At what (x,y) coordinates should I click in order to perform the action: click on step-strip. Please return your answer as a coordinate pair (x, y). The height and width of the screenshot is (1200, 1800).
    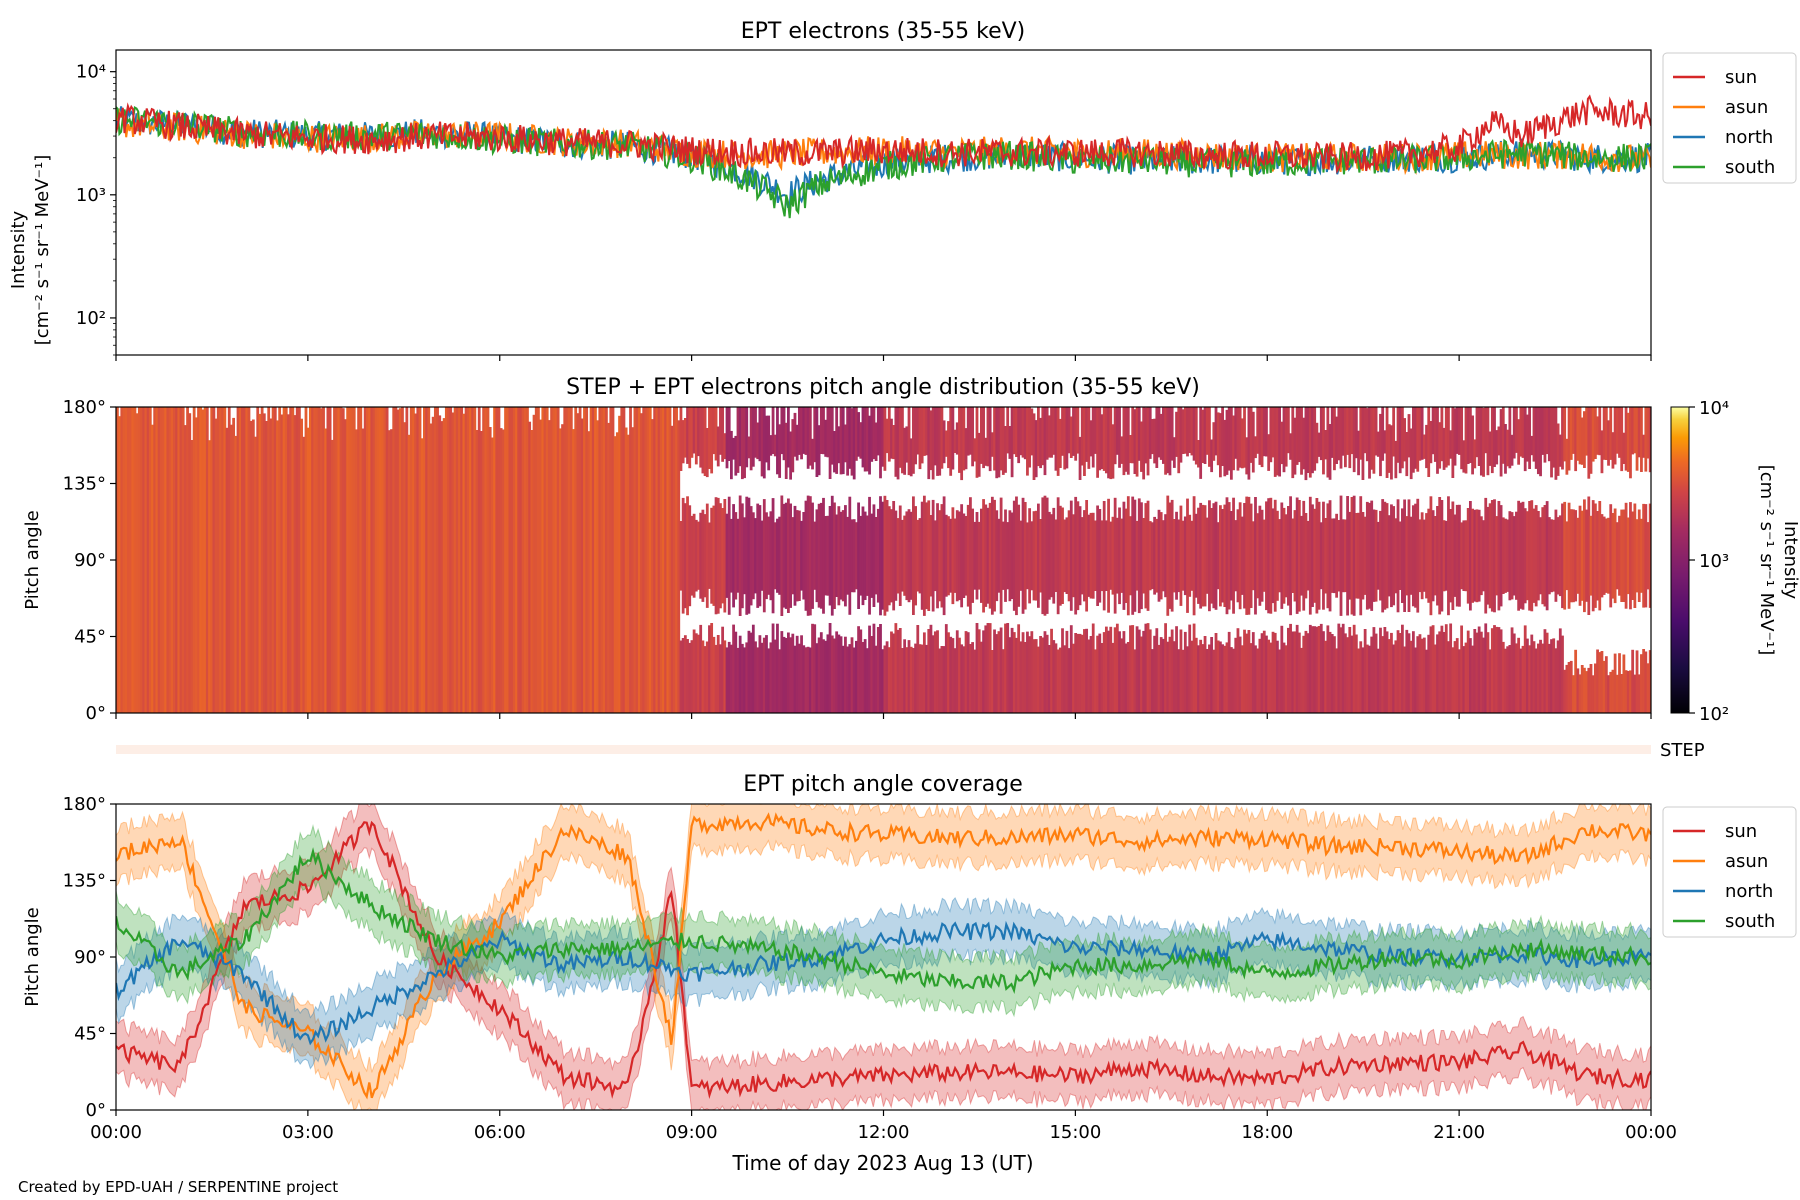
    Looking at the image, I should click on (883, 749).